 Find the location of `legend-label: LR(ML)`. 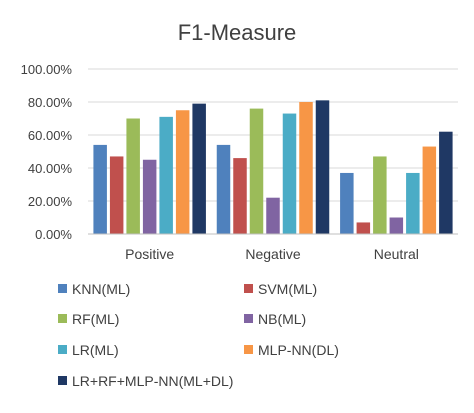

legend-label: LR(ML) is located at coordinates (95, 350).